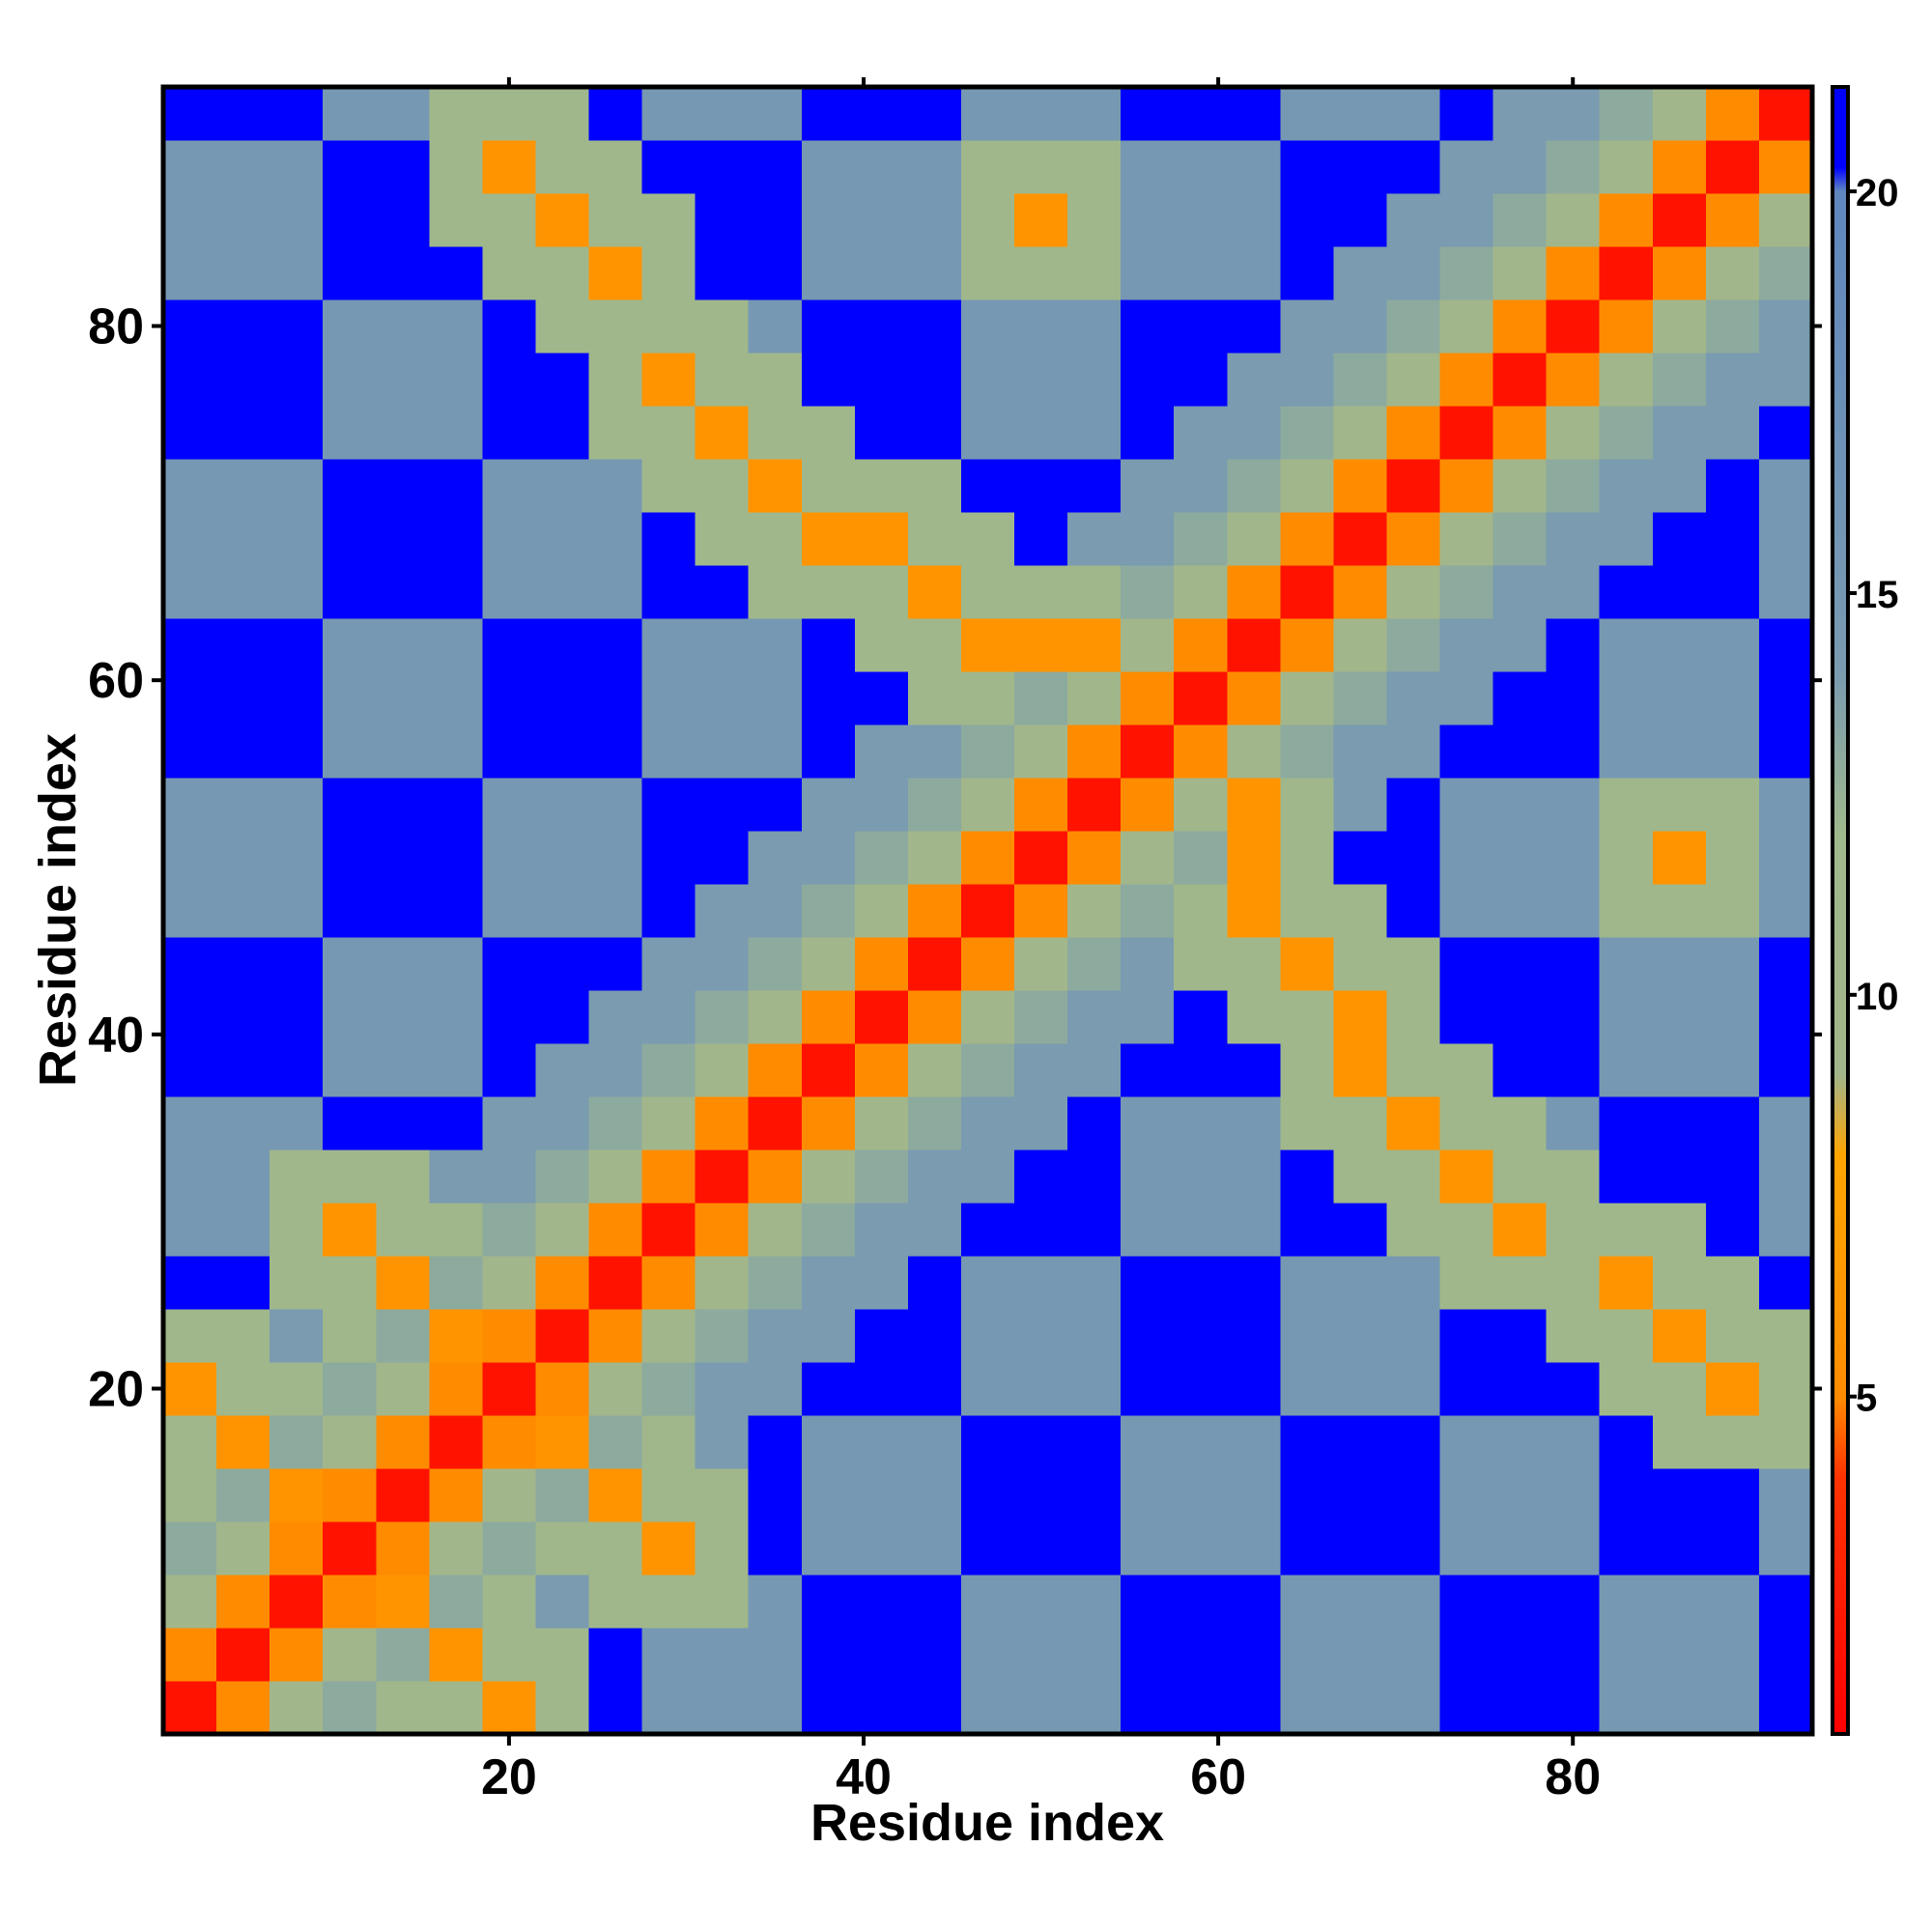  What do you see at coordinates (864, 1777) in the screenshot?
I see `x-tick-label: 40` at bounding box center [864, 1777].